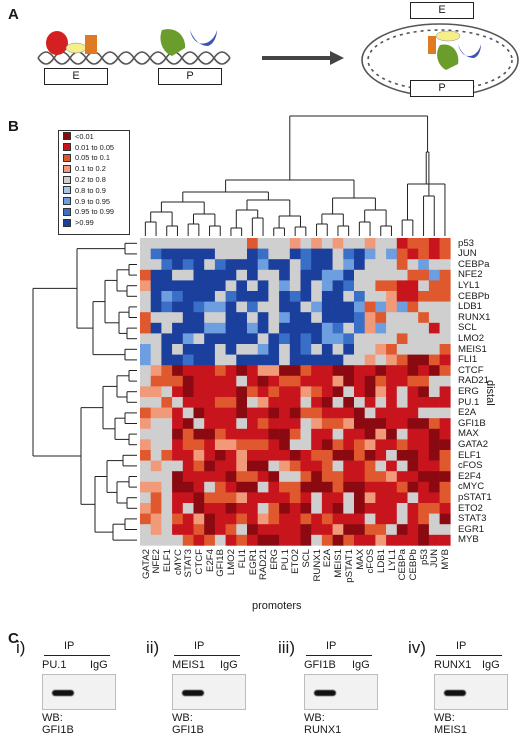 The image size is (520, 740). Describe the element at coordinates (451, 724) in the screenshot. I see `wb-label: WB: MEIS1` at that location.